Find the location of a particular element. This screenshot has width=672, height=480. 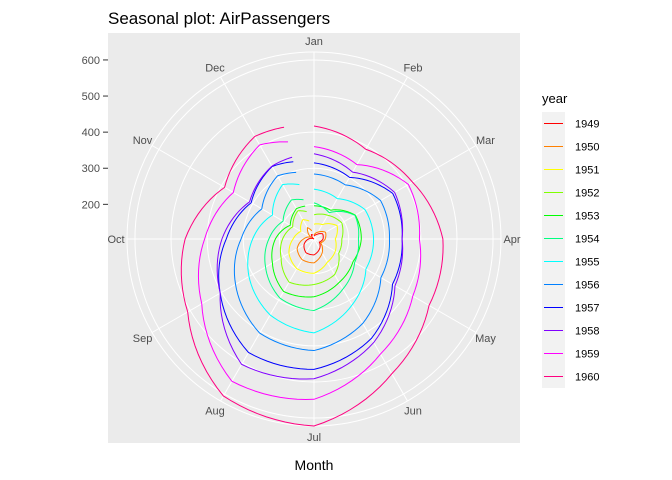

series-line-1950 is located at coordinates (311, 245).